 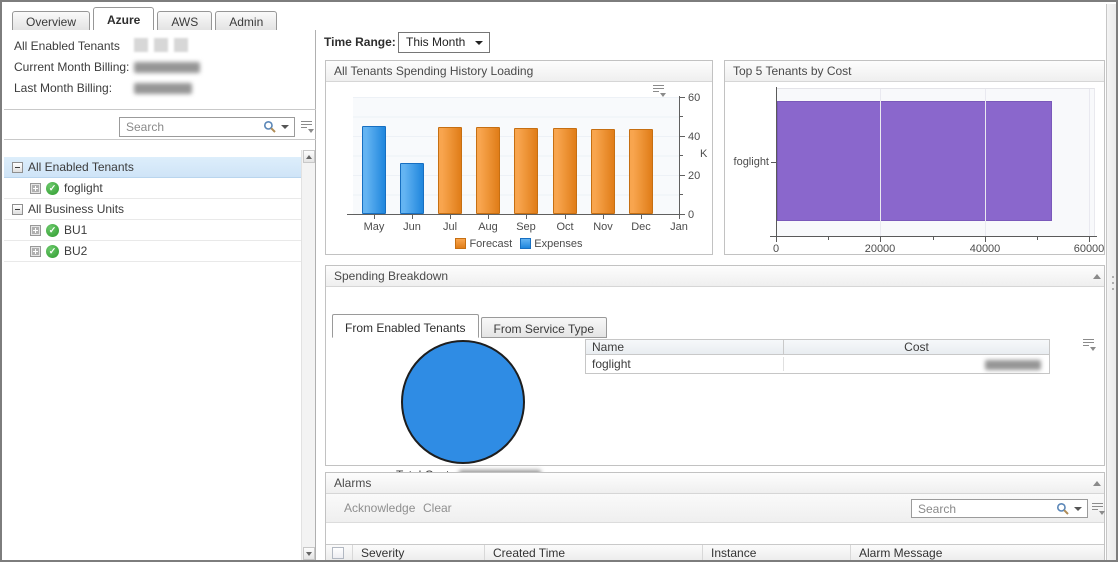 What do you see at coordinates (700, 156) in the screenshot?
I see `y-axis-ticks: 0 20 40 60` at bounding box center [700, 156].